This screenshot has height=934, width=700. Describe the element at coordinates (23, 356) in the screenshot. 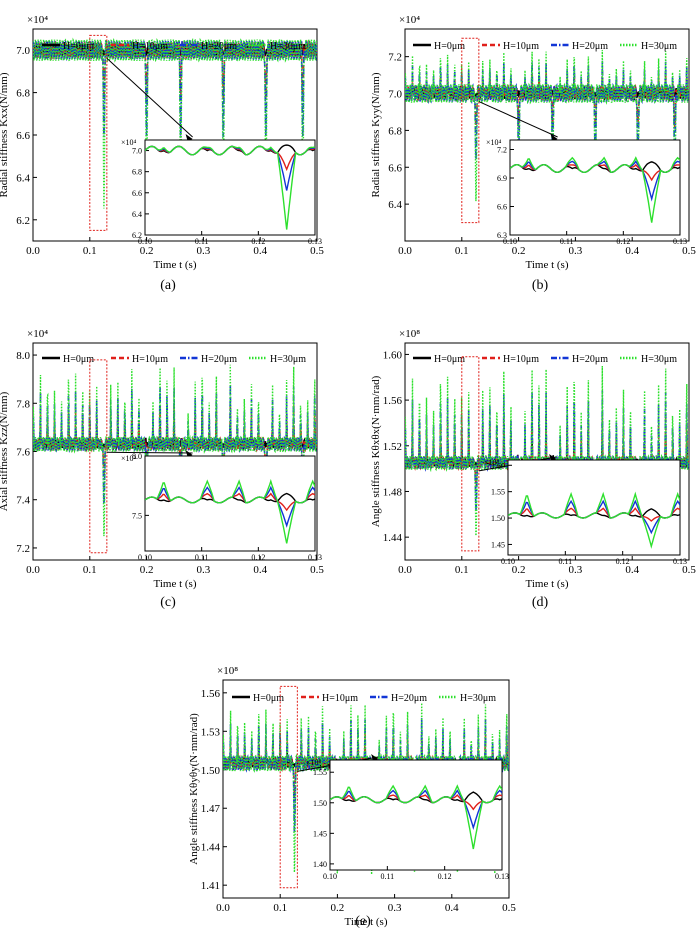

I see `y-tick-label: 8.0` at that location.